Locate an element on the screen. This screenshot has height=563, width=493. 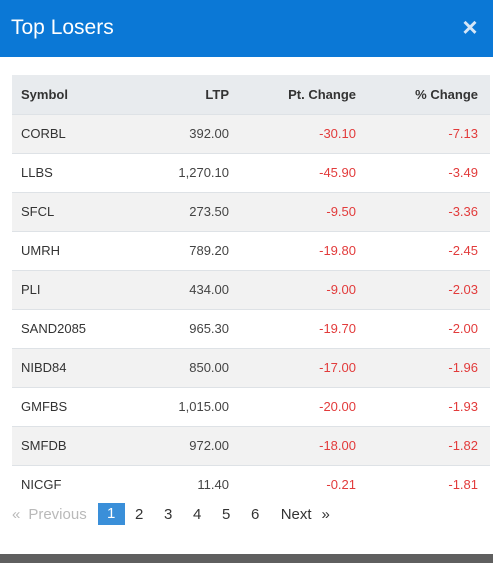
cell-symbol: NIBD84 is located at coordinates (44, 367).